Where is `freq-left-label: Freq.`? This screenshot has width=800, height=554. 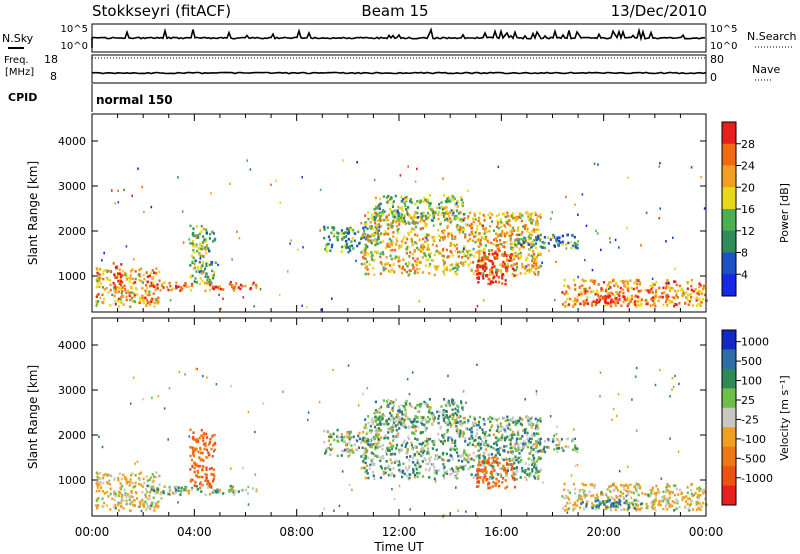
freq-left-label: Freq. is located at coordinates (16, 60).